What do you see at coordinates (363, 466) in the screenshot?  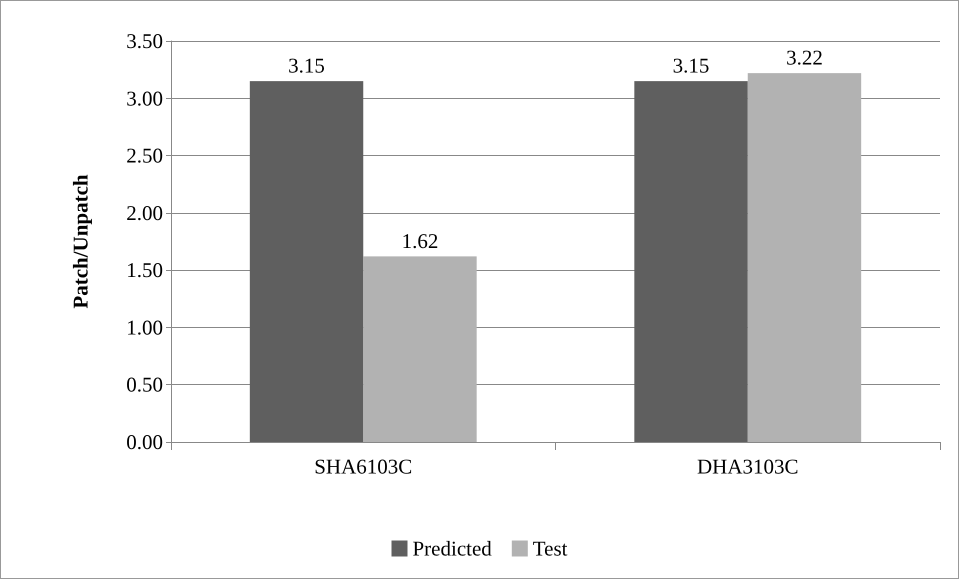 I see `x-tick-label: SHA6103C` at bounding box center [363, 466].